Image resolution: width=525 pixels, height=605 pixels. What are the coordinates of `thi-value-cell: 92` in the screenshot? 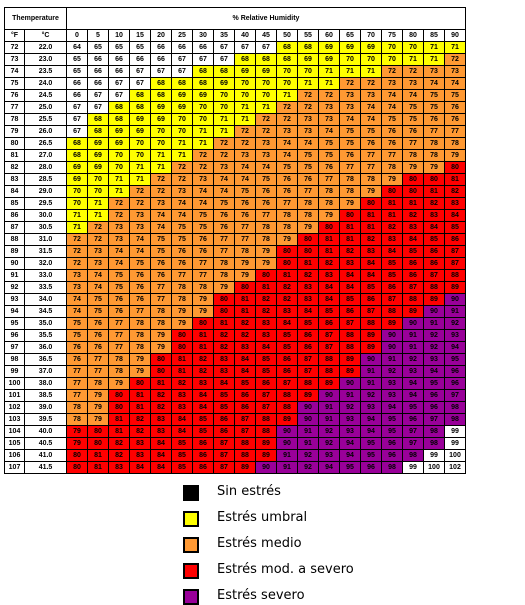 It's located at (434, 335).